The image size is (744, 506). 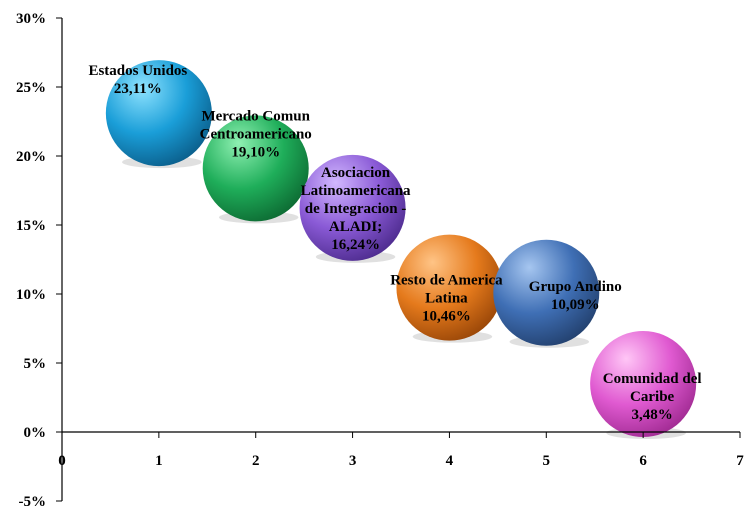 What do you see at coordinates (255, 116) in the screenshot?
I see `bubble-data-label: Mercado Comun` at bounding box center [255, 116].